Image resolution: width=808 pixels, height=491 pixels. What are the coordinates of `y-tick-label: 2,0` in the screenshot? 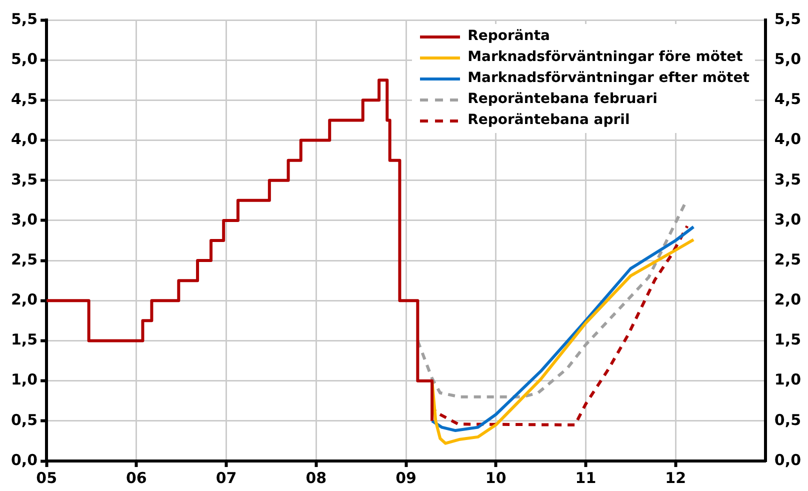 It's located at (24, 299).